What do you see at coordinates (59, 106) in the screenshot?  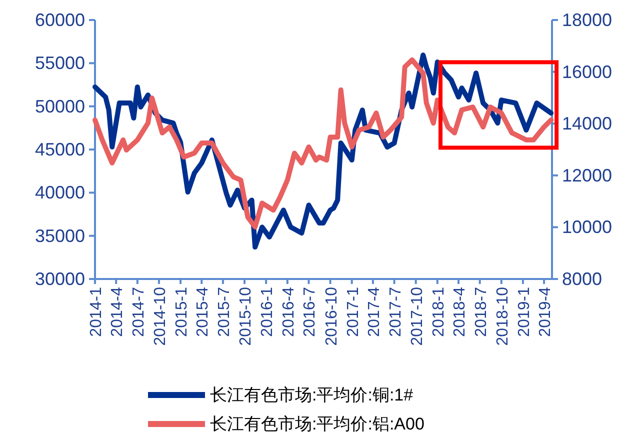 I see `y-tick-label: 50000` at bounding box center [59, 106].